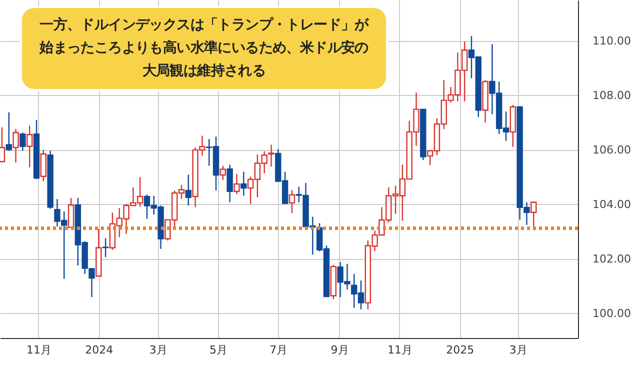  What do you see at coordinates (611, 259) in the screenshot?
I see `y-tick-label: 102.00` at bounding box center [611, 259].